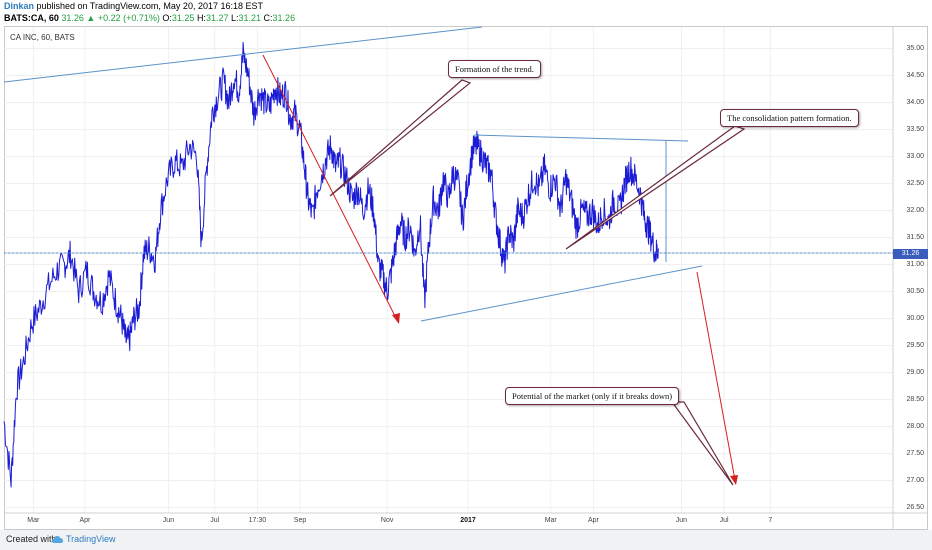 The height and width of the screenshot is (550, 932). I want to click on low-value: 31.21, so click(250, 18).